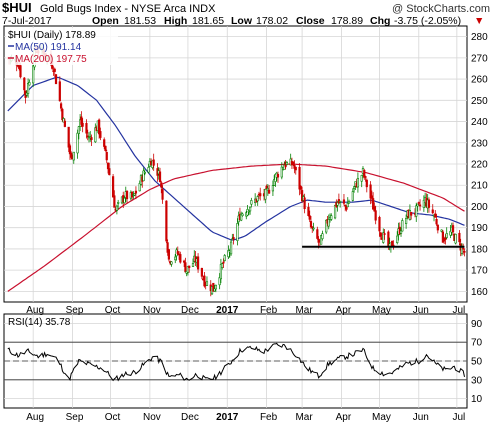 This screenshot has height=426, width=493. Describe the element at coordinates (245, 417) in the screenshot. I see `rsi-x-tick-labels: Aug Sep Oct Nov Dec 2017 Feb Mar Apr May Jun Jul` at that location.